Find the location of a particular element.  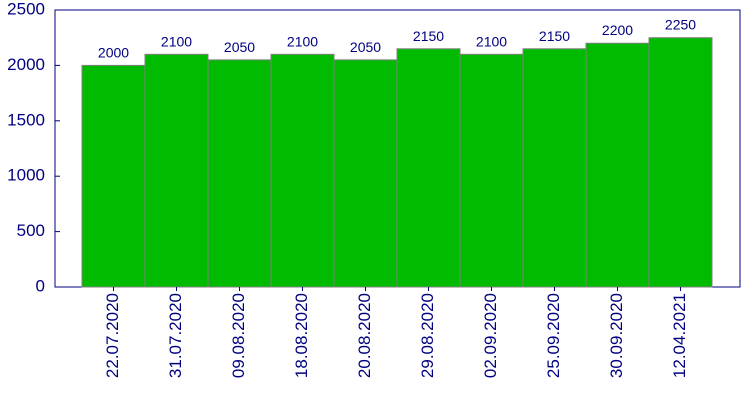

x-tick-label: 22.07.2020 is located at coordinates (112, 335).